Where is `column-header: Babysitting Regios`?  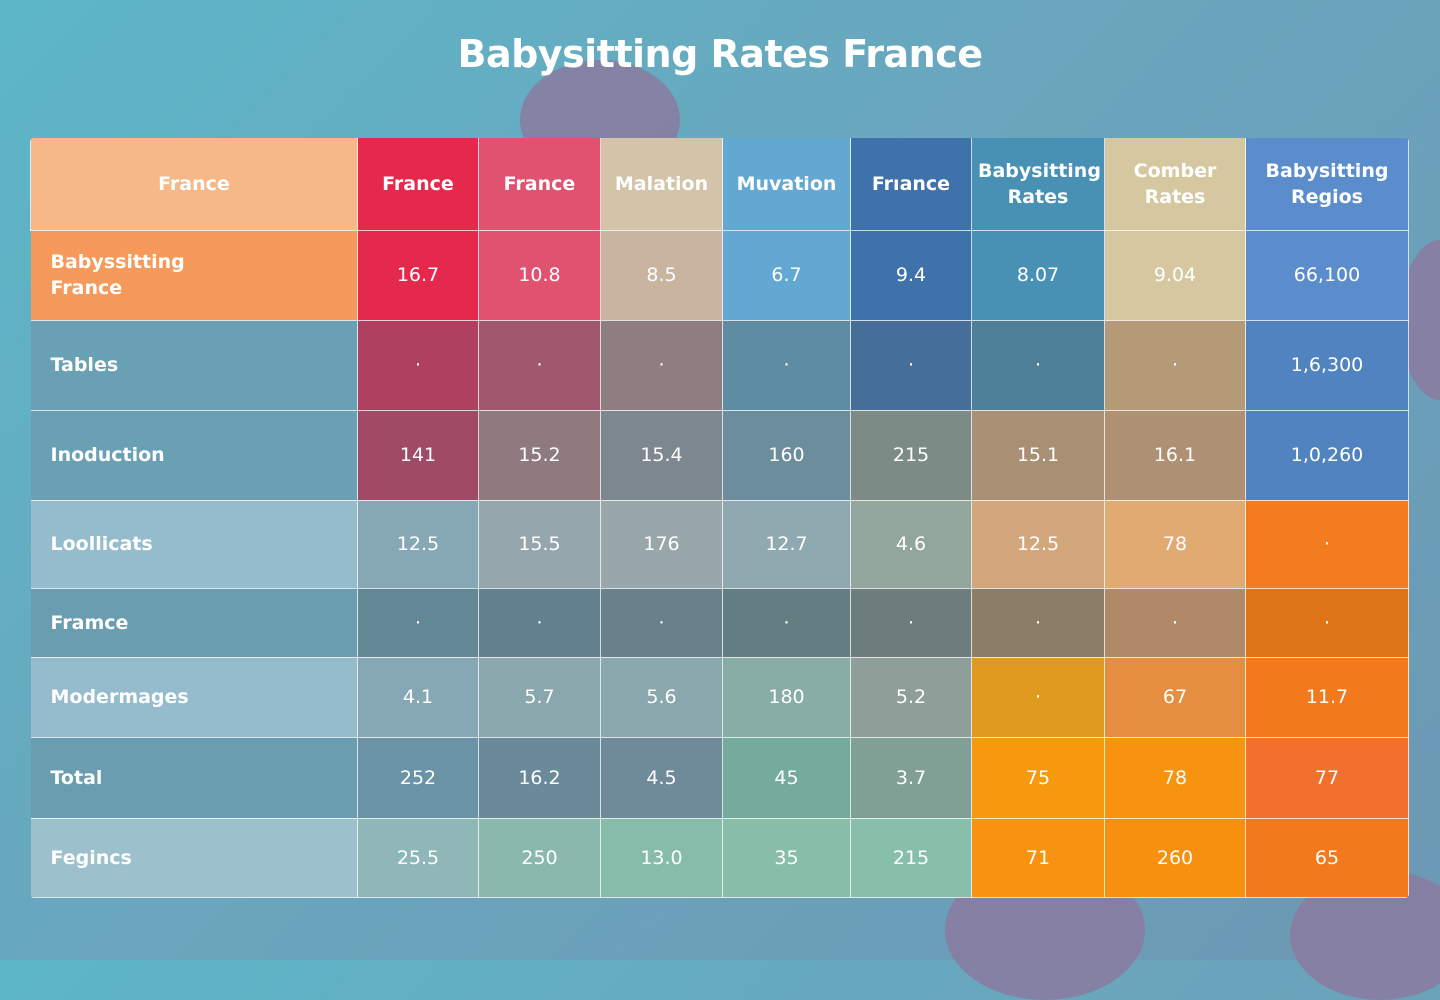
column-header: Babysitting Regios is located at coordinates (1327, 184).